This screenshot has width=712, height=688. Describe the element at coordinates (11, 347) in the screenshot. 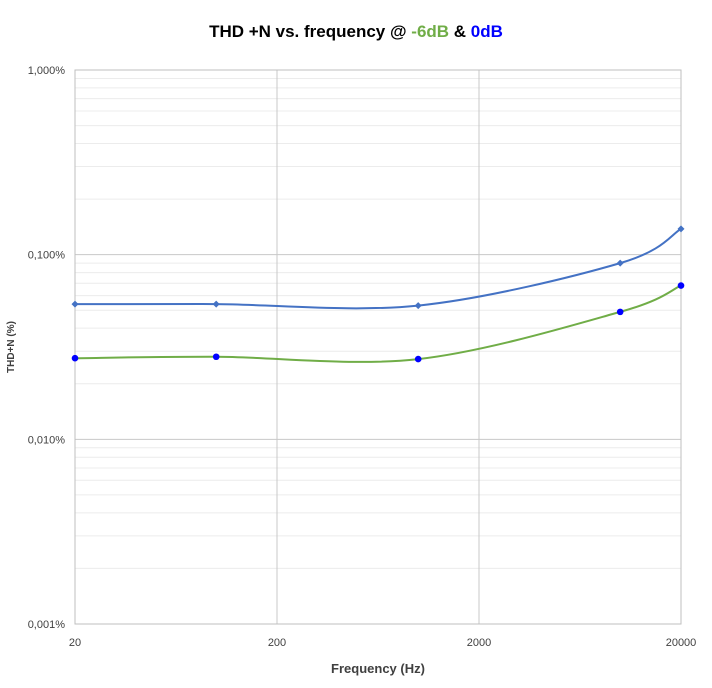

I see `y-axis-title: THD+N (%)` at that location.